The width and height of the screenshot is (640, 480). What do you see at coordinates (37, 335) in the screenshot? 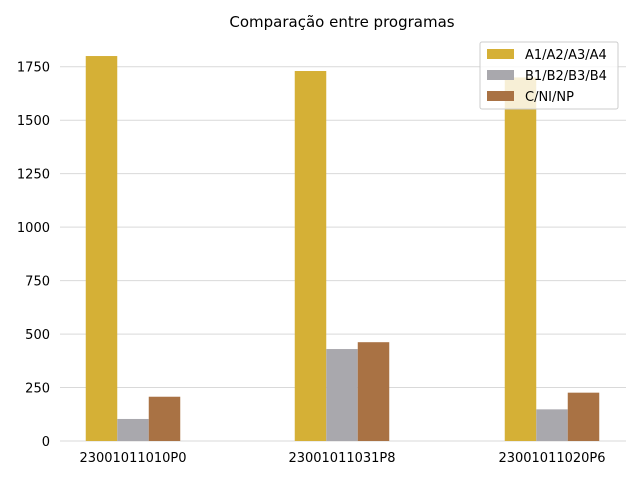
I see `y-tick-label-2: 500` at bounding box center [37, 335].